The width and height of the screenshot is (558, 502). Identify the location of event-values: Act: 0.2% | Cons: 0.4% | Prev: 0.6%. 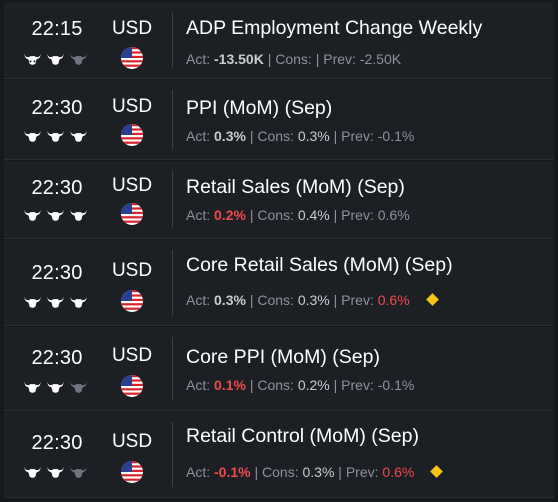
(298, 215).